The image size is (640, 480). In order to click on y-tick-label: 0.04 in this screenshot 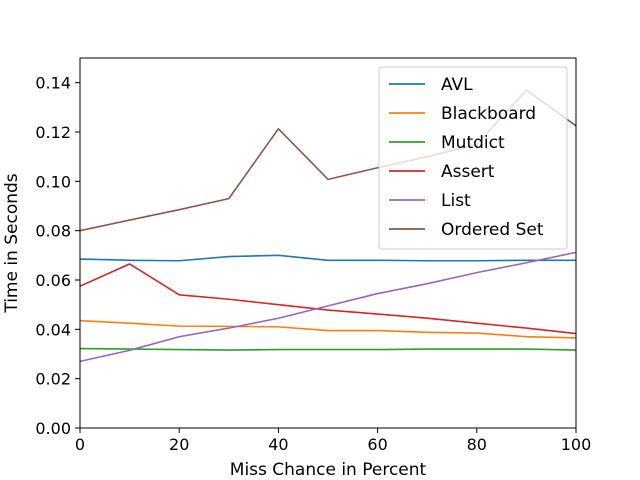, I will do `click(53, 329)`.